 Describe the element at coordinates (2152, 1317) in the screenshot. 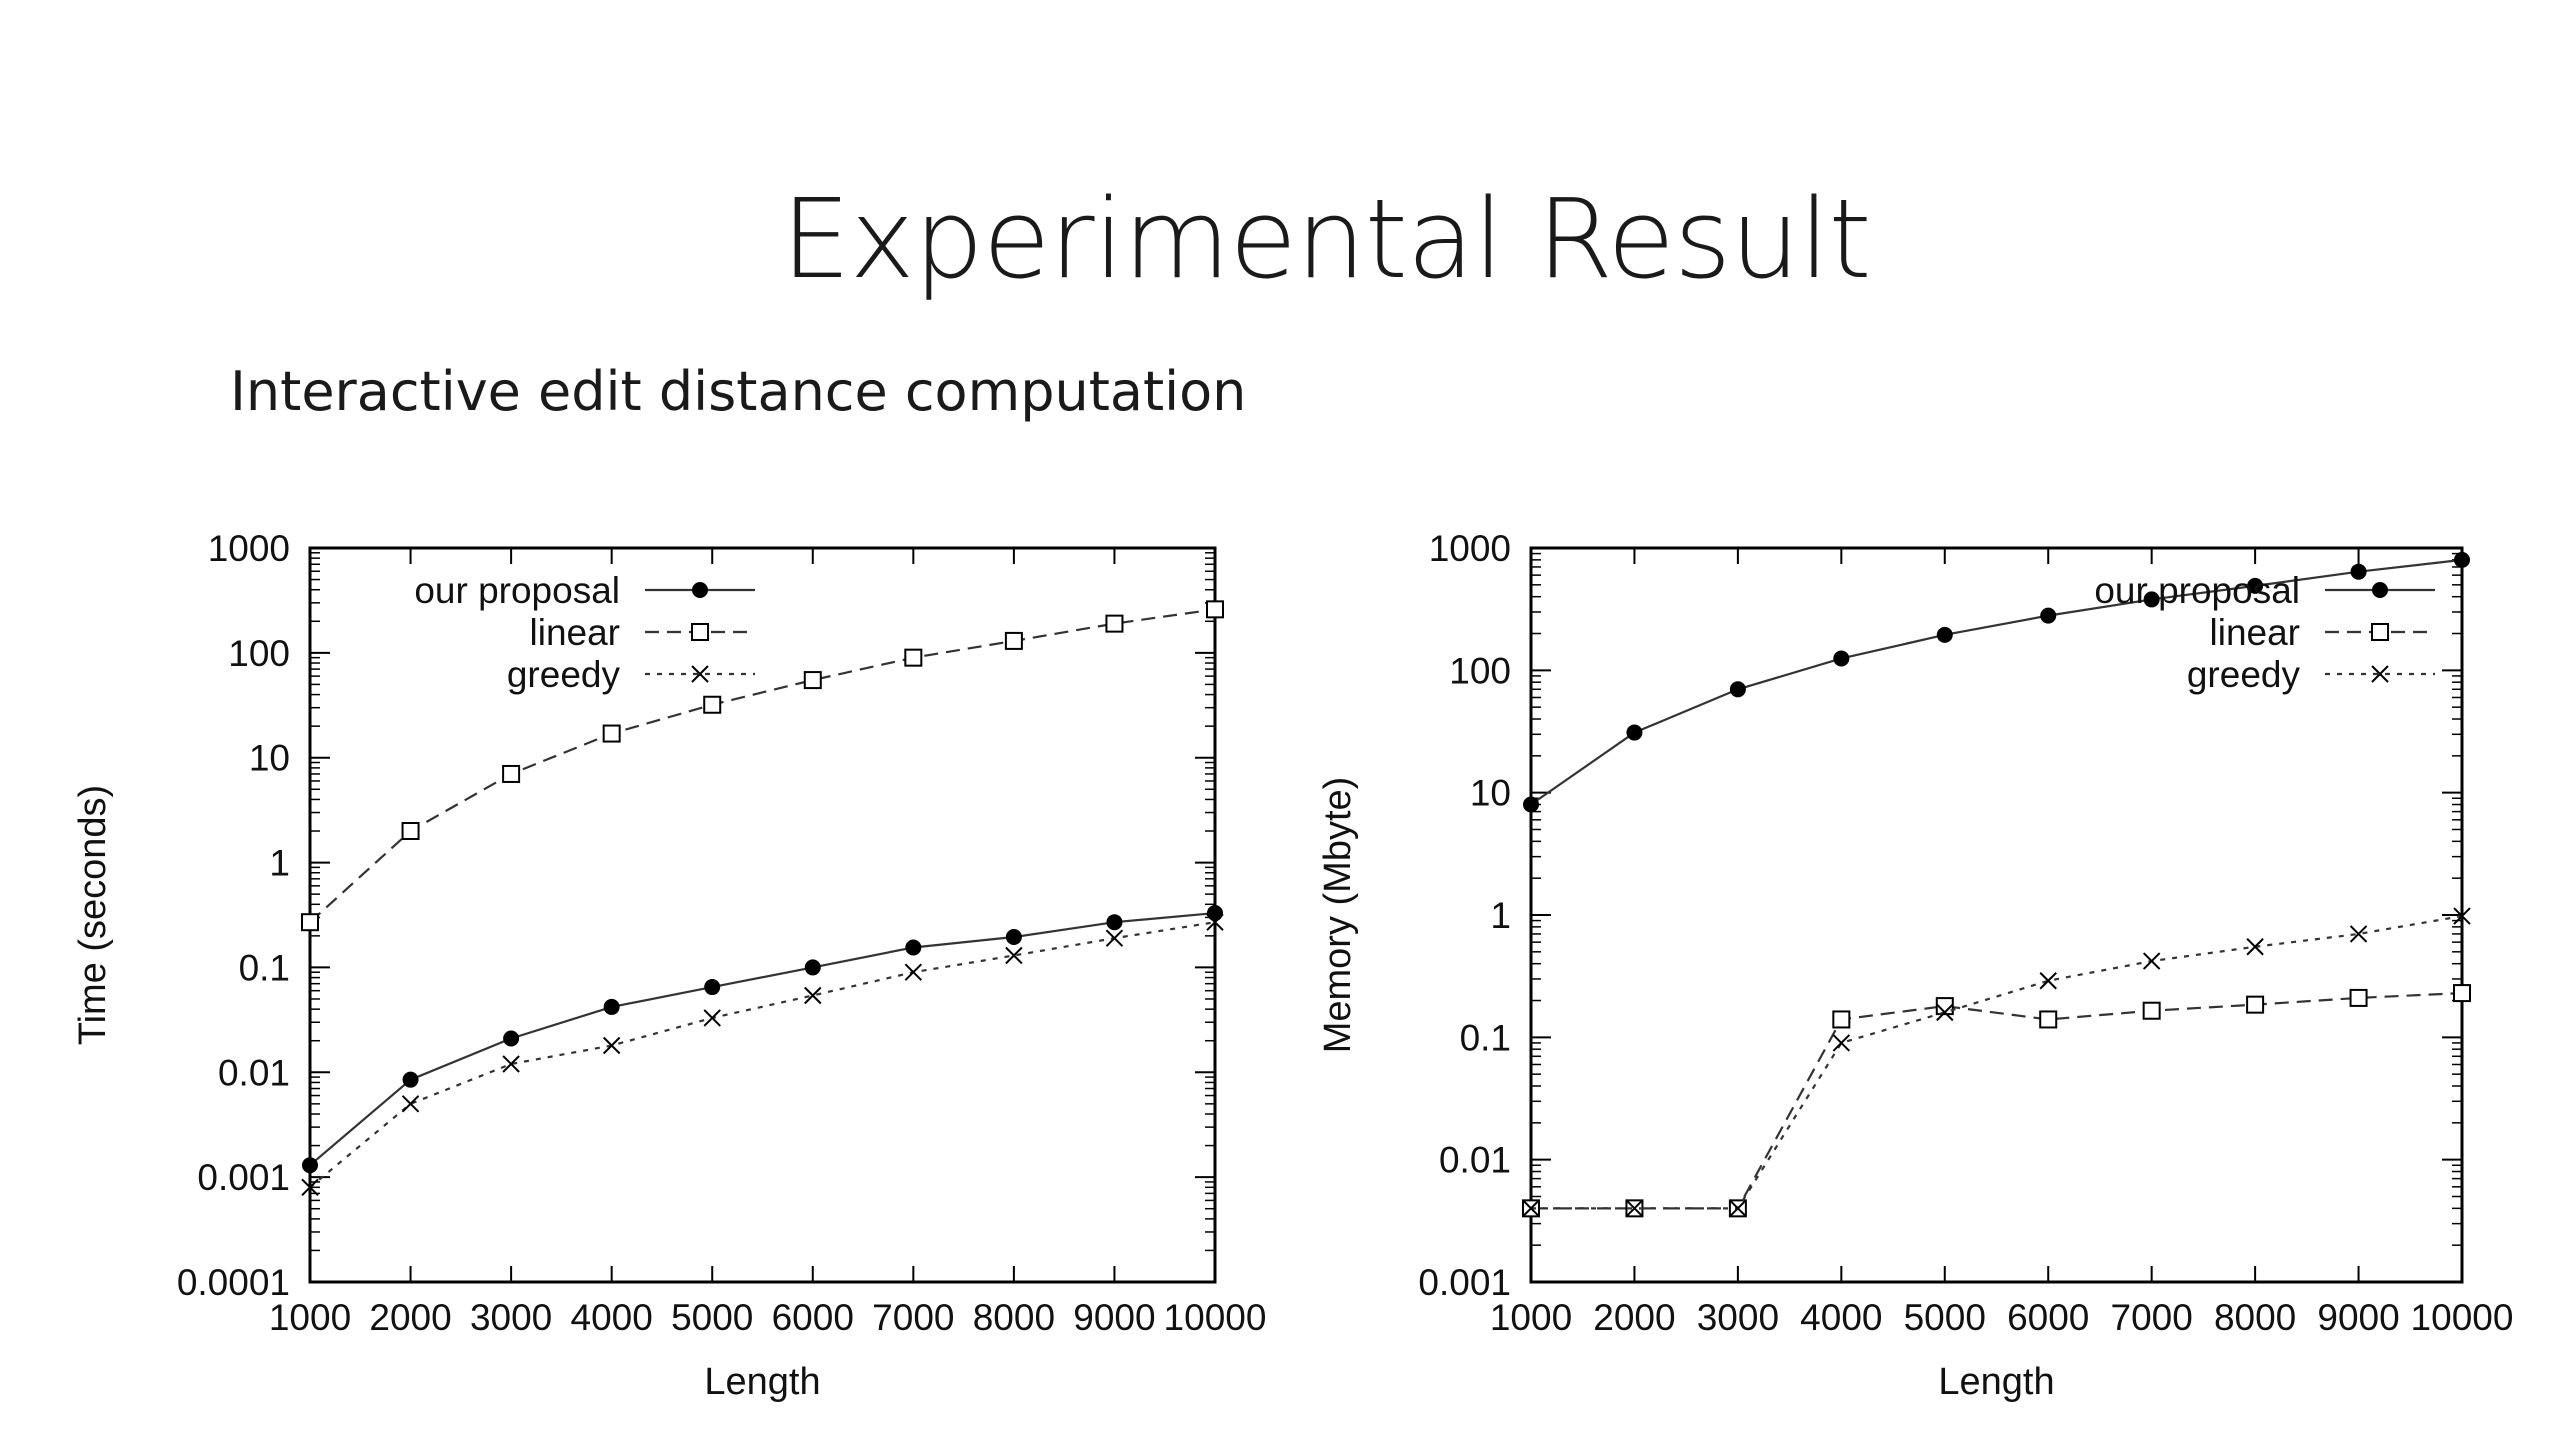

I see `x-tick-label: 7000` at that location.